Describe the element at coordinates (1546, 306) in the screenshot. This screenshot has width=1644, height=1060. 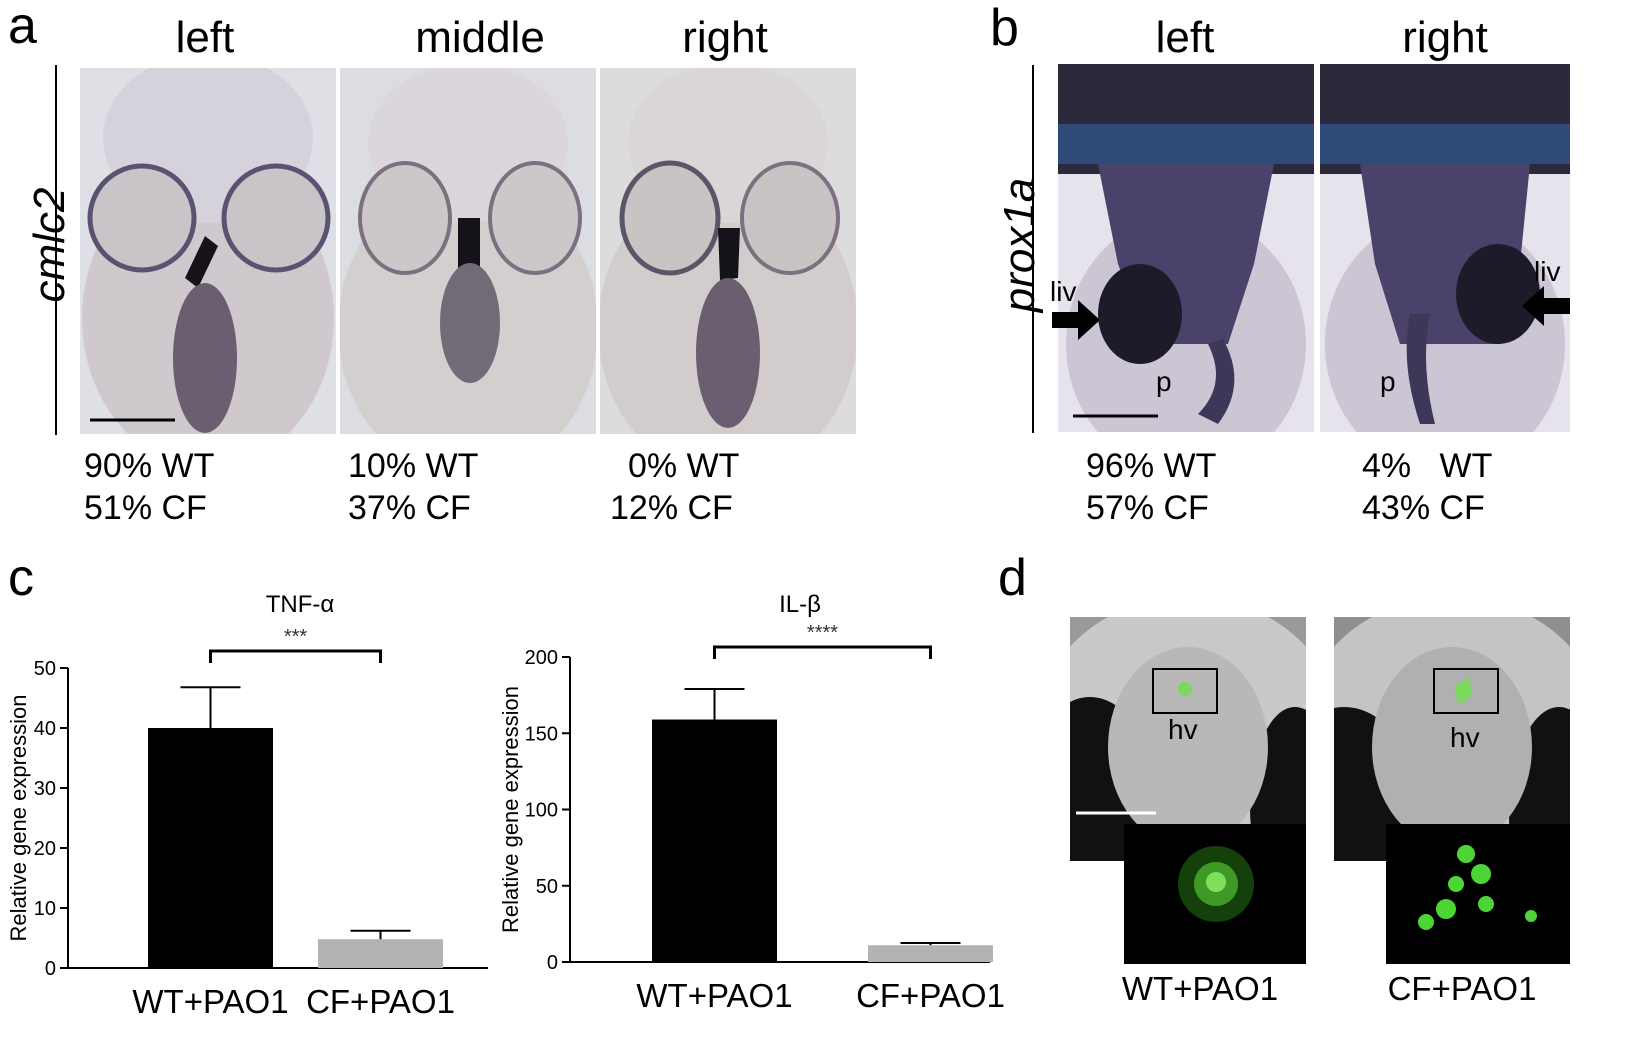
I see `liver-arrow-right-icon` at that location.